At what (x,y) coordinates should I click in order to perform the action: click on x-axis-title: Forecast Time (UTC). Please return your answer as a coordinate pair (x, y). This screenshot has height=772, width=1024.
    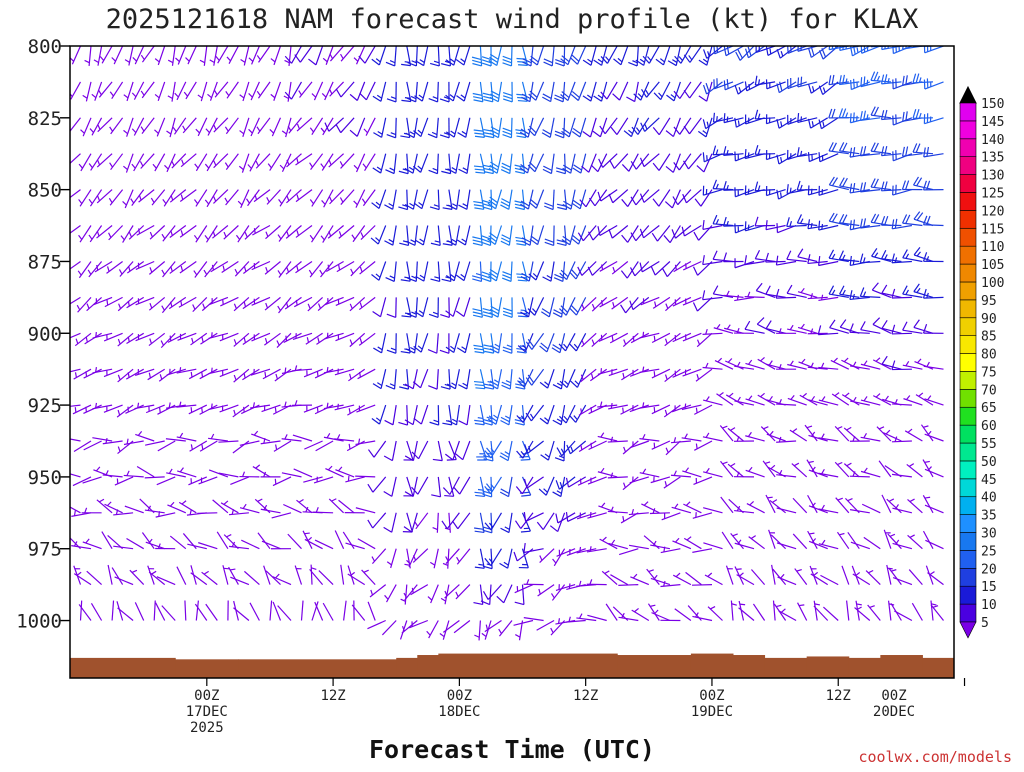
    Looking at the image, I should click on (512, 749).